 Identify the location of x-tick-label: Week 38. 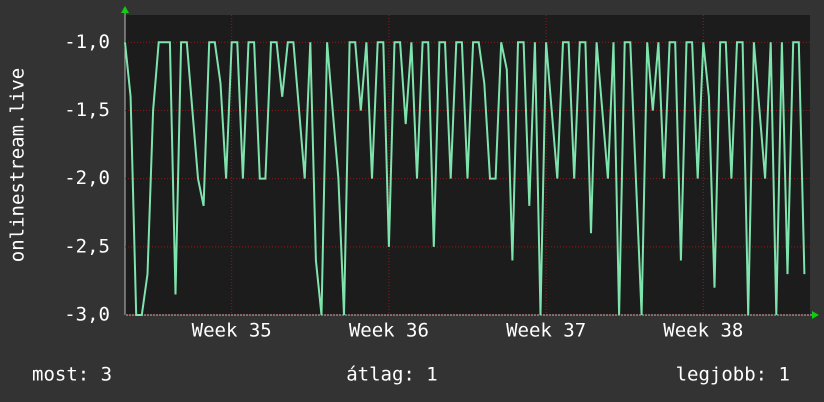
(703, 331).